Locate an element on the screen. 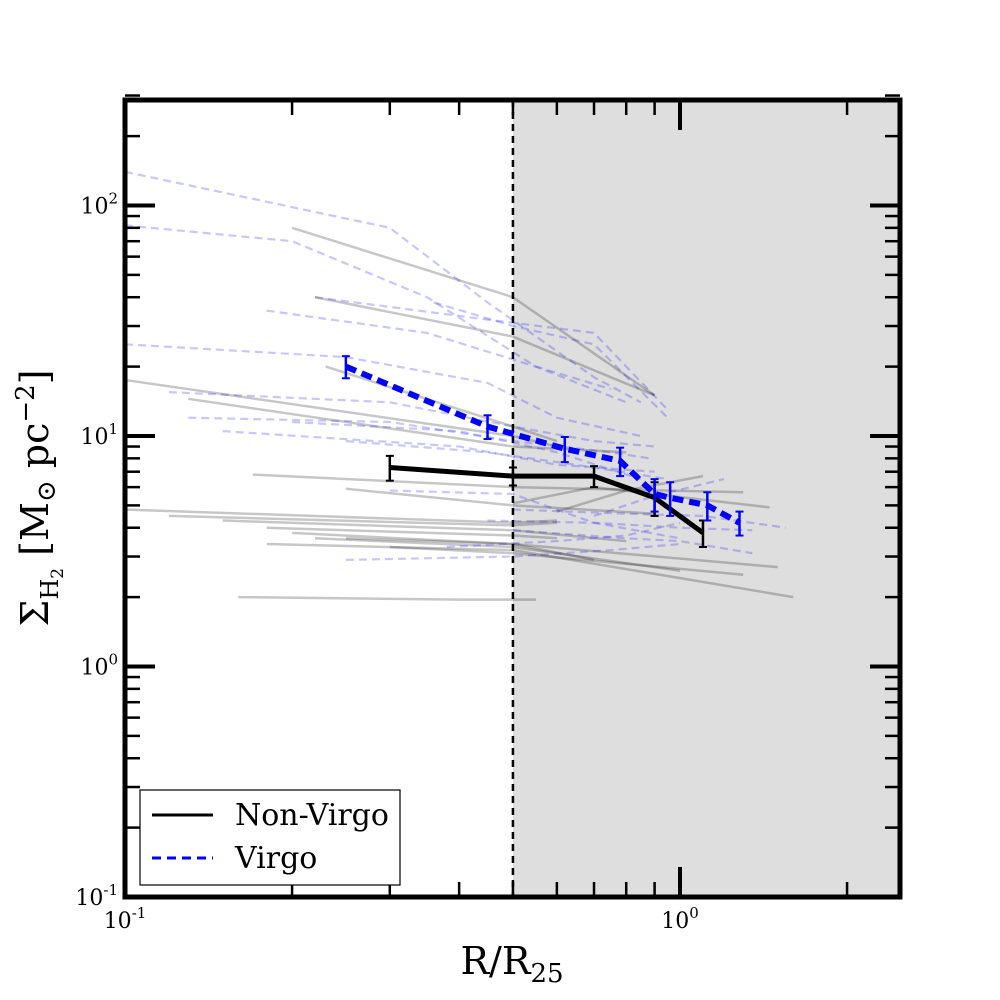  y-tick-label-base-1: 10 is located at coordinates (94, 668).